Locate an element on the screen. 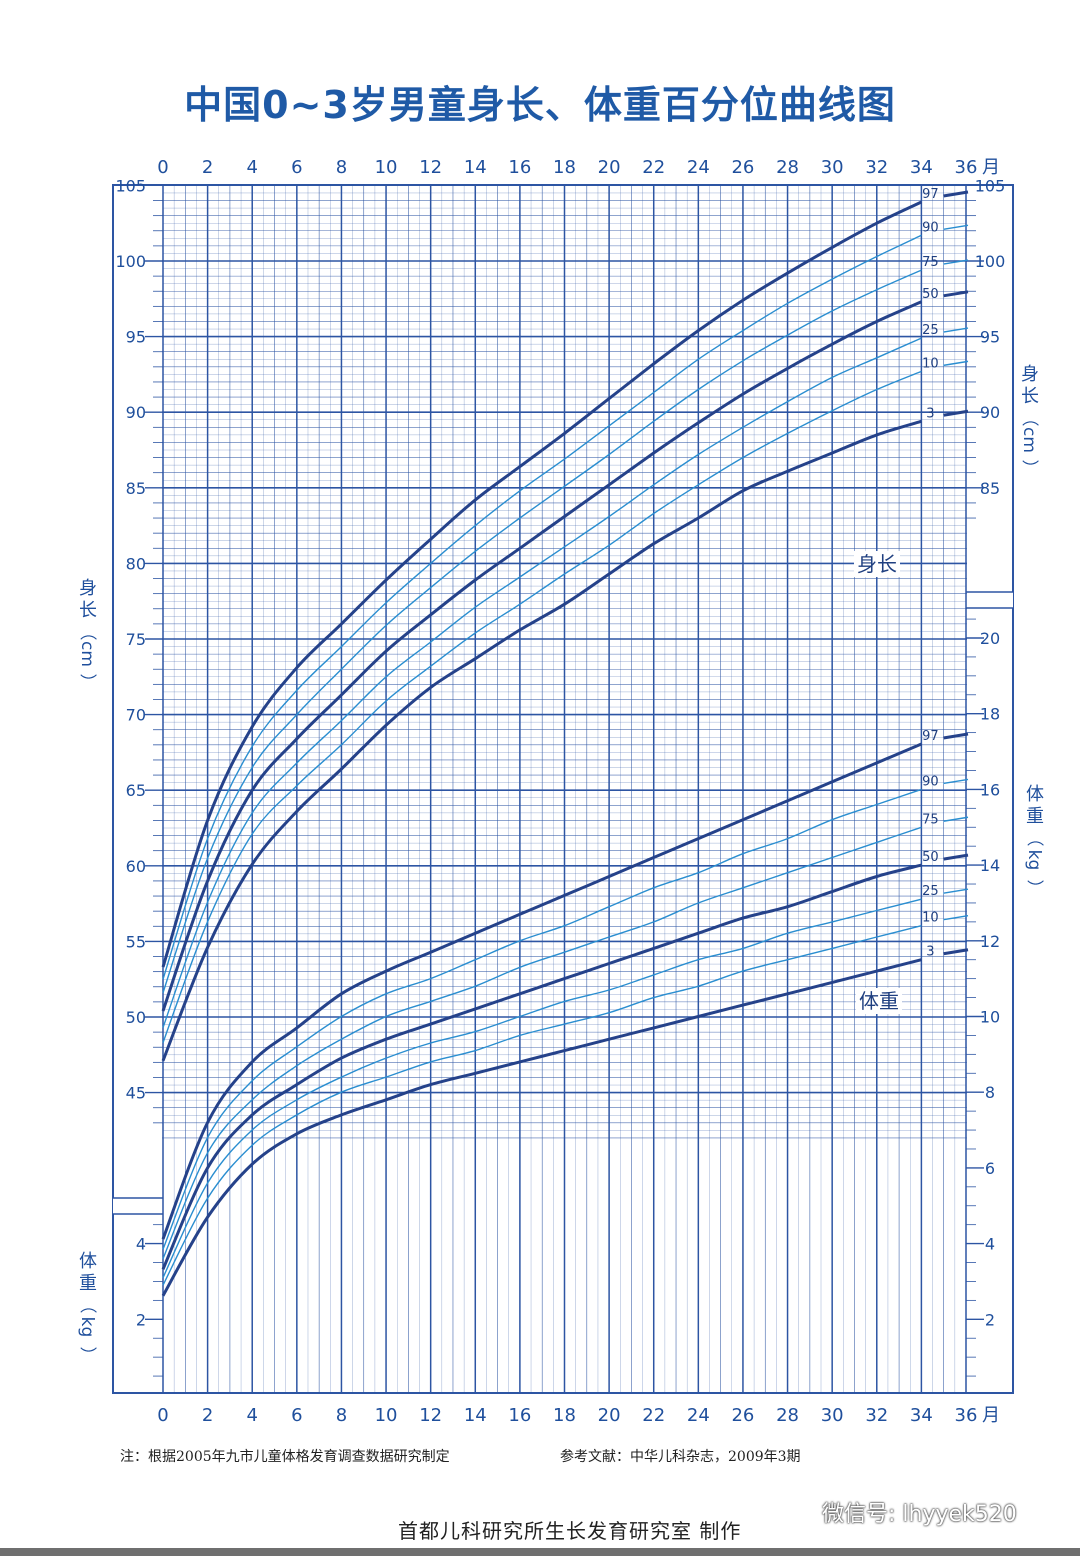  weight-percentile-label: 3 is located at coordinates (930, 952).